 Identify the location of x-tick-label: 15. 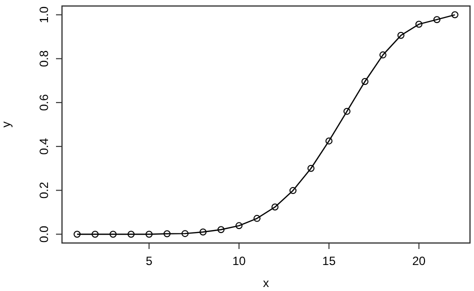
(329, 261).